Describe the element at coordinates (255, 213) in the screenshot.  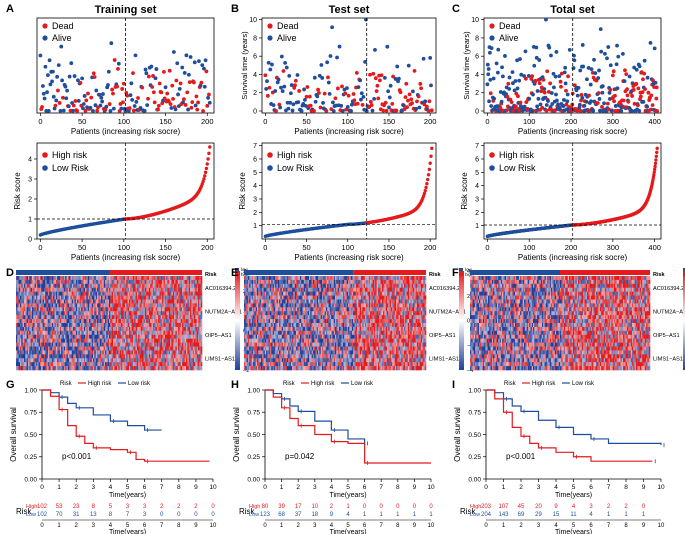
I see `y-tick-label: 2` at that location.